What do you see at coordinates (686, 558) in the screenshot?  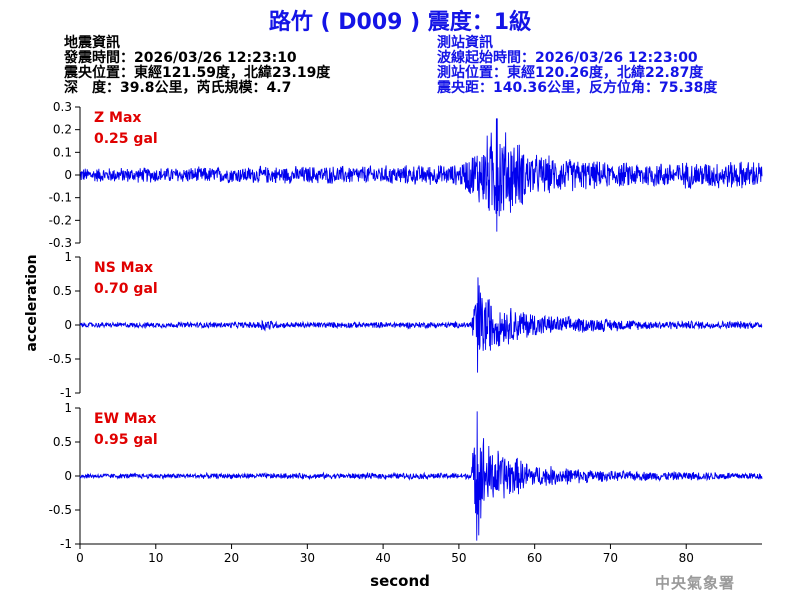 I see `x-tick-label: 80` at bounding box center [686, 558].